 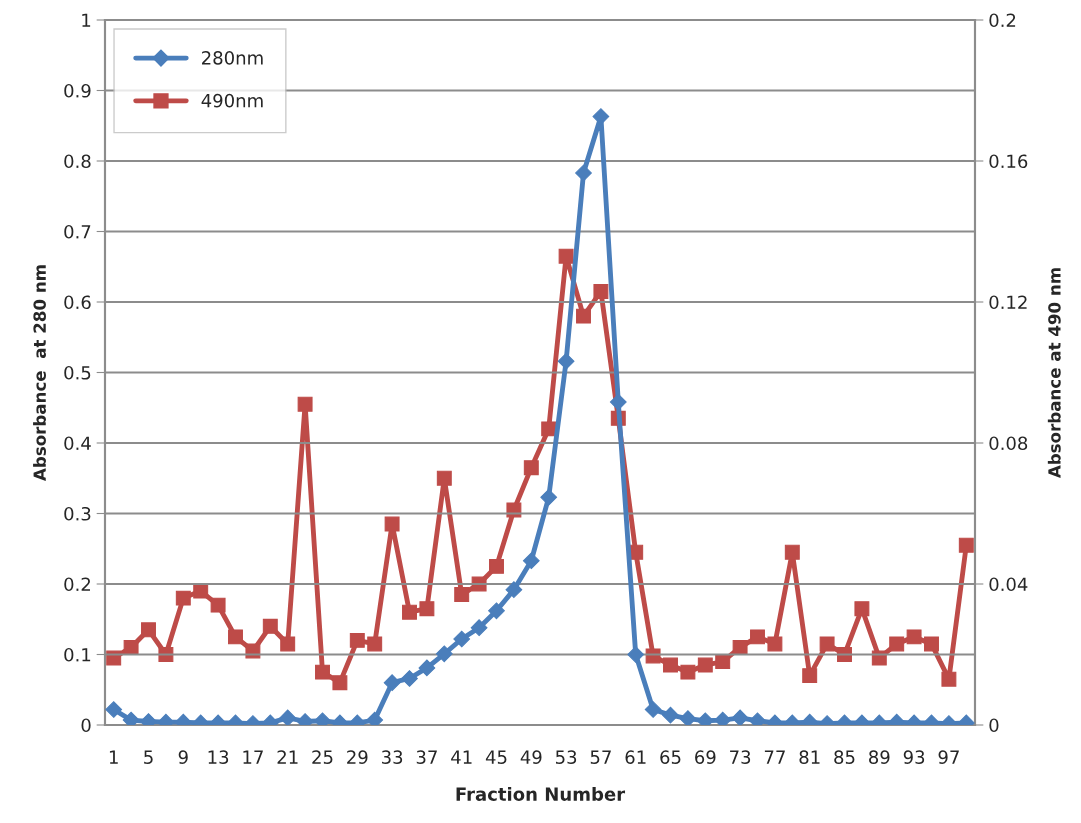 I want to click on x-tick-label: 49, so click(x=531, y=757).